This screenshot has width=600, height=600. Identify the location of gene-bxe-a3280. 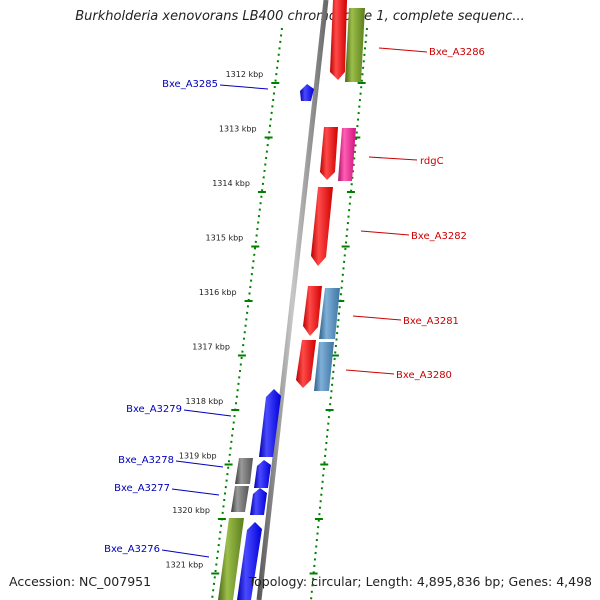
(324, 366).